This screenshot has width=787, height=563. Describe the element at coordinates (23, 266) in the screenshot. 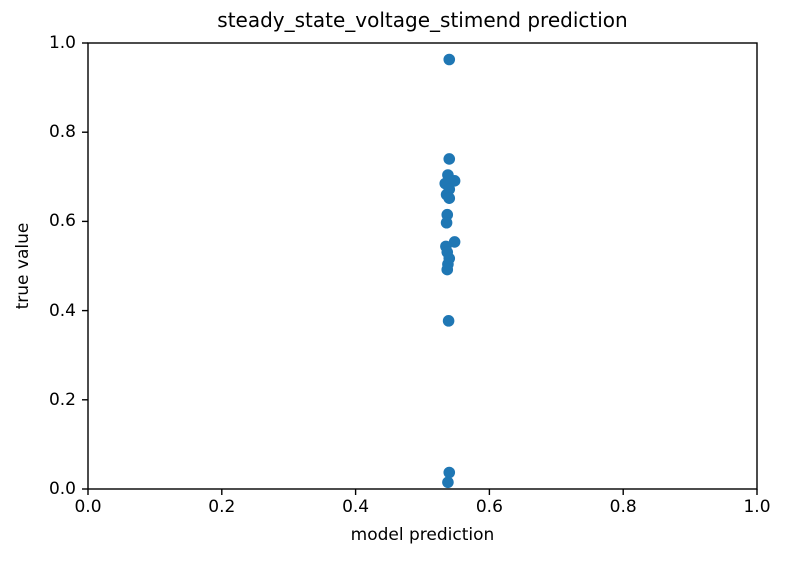

I see `y-axis-label: true value` at that location.